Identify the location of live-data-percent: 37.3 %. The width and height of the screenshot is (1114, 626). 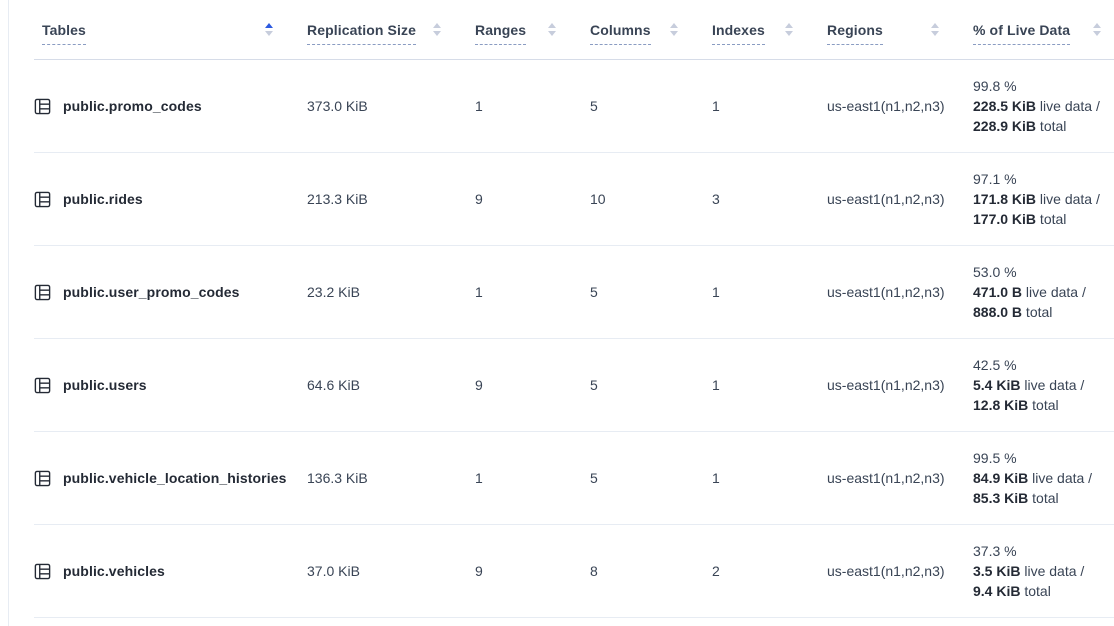
(995, 551).